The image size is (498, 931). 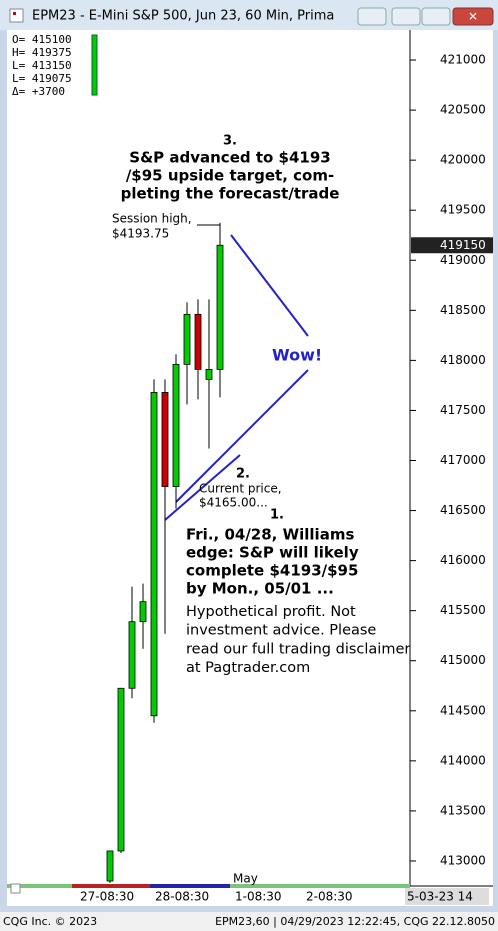 What do you see at coordinates (42, 65) in the screenshot?
I see `header-line: L= 413150` at bounding box center [42, 65].